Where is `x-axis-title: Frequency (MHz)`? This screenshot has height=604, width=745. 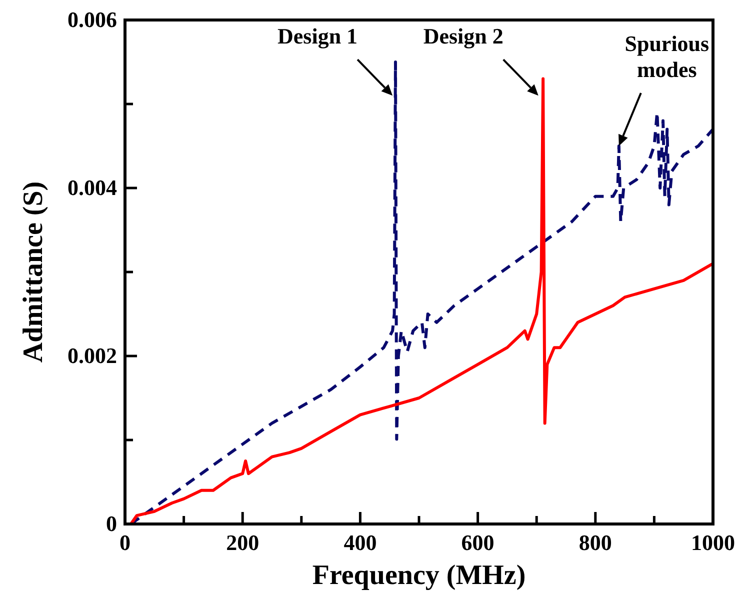 x-axis-title: Frequency (MHz) is located at coordinates (419, 575).